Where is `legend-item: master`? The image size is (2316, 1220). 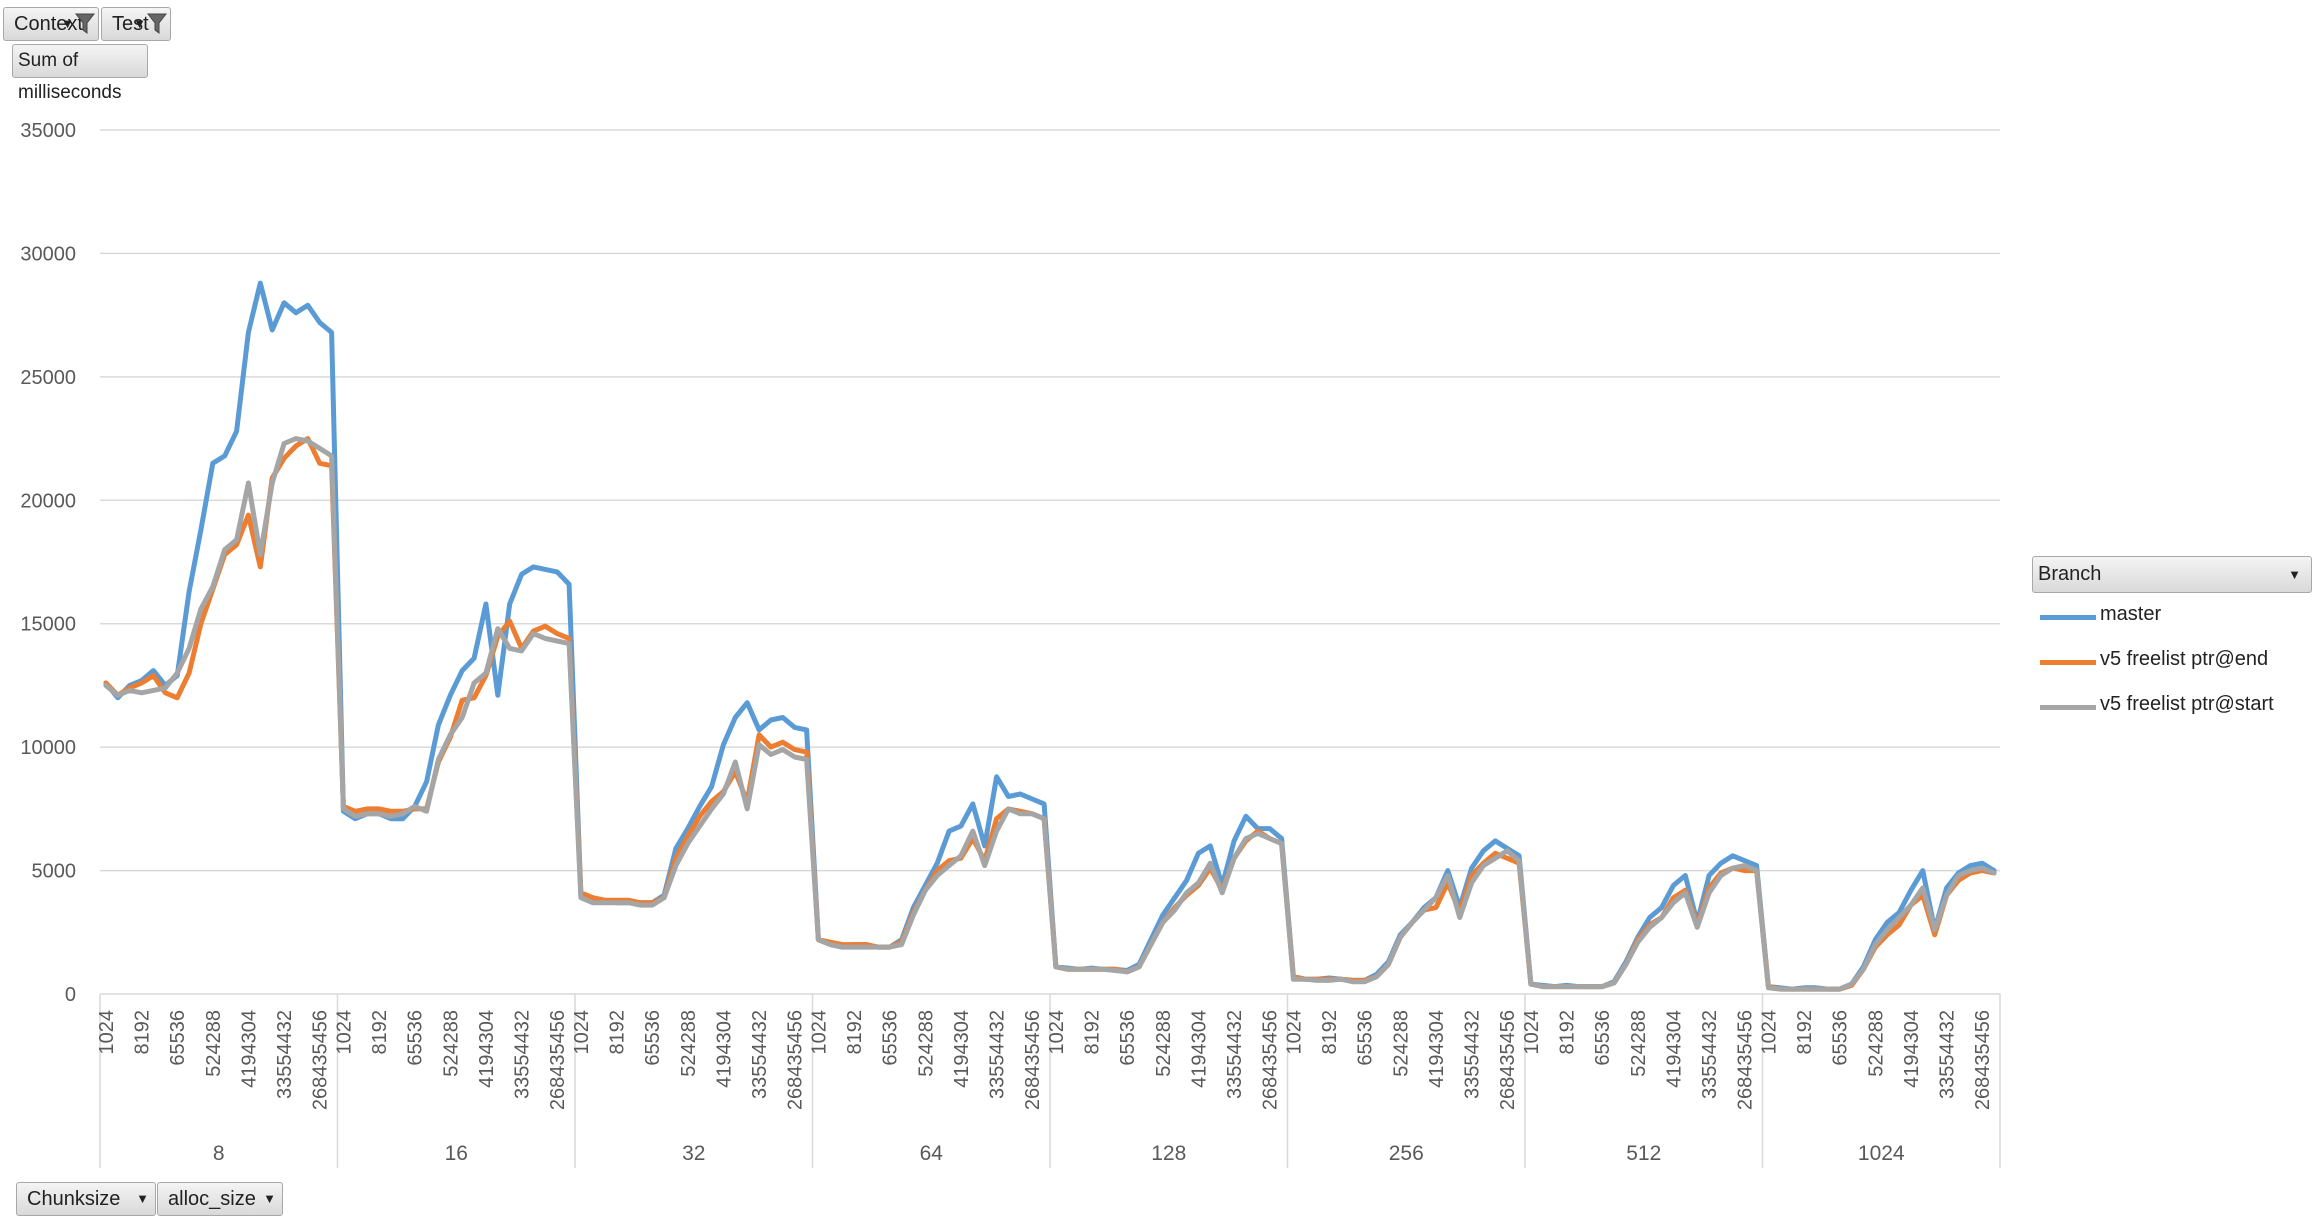
legend-item: master is located at coordinates (2176, 618).